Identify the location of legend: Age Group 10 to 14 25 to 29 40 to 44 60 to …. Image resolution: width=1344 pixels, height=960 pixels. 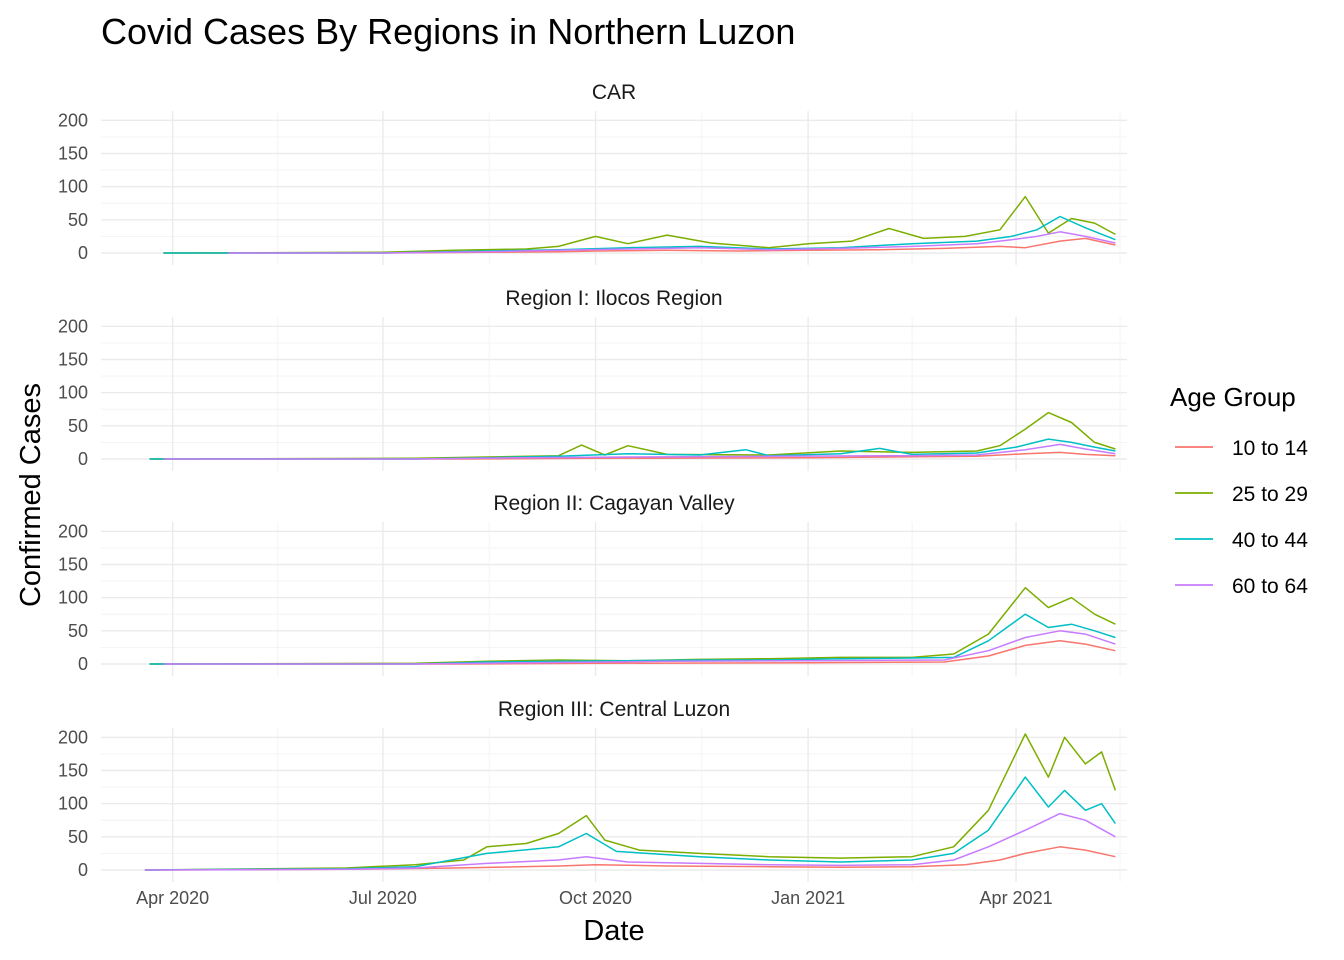
(1239, 490).